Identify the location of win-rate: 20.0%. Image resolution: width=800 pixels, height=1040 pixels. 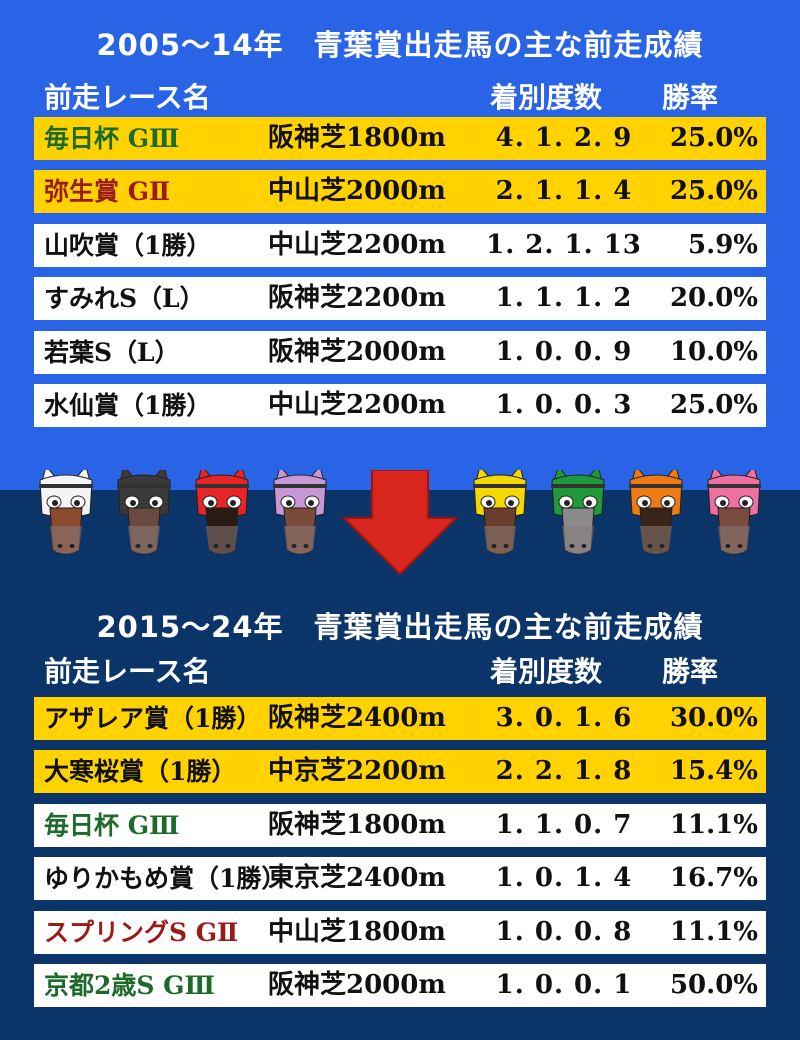
(713, 298).